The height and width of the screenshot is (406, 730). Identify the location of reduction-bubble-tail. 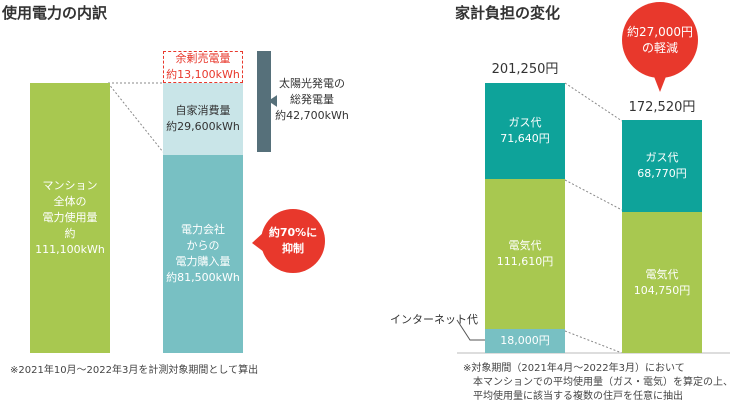
(258, 242).